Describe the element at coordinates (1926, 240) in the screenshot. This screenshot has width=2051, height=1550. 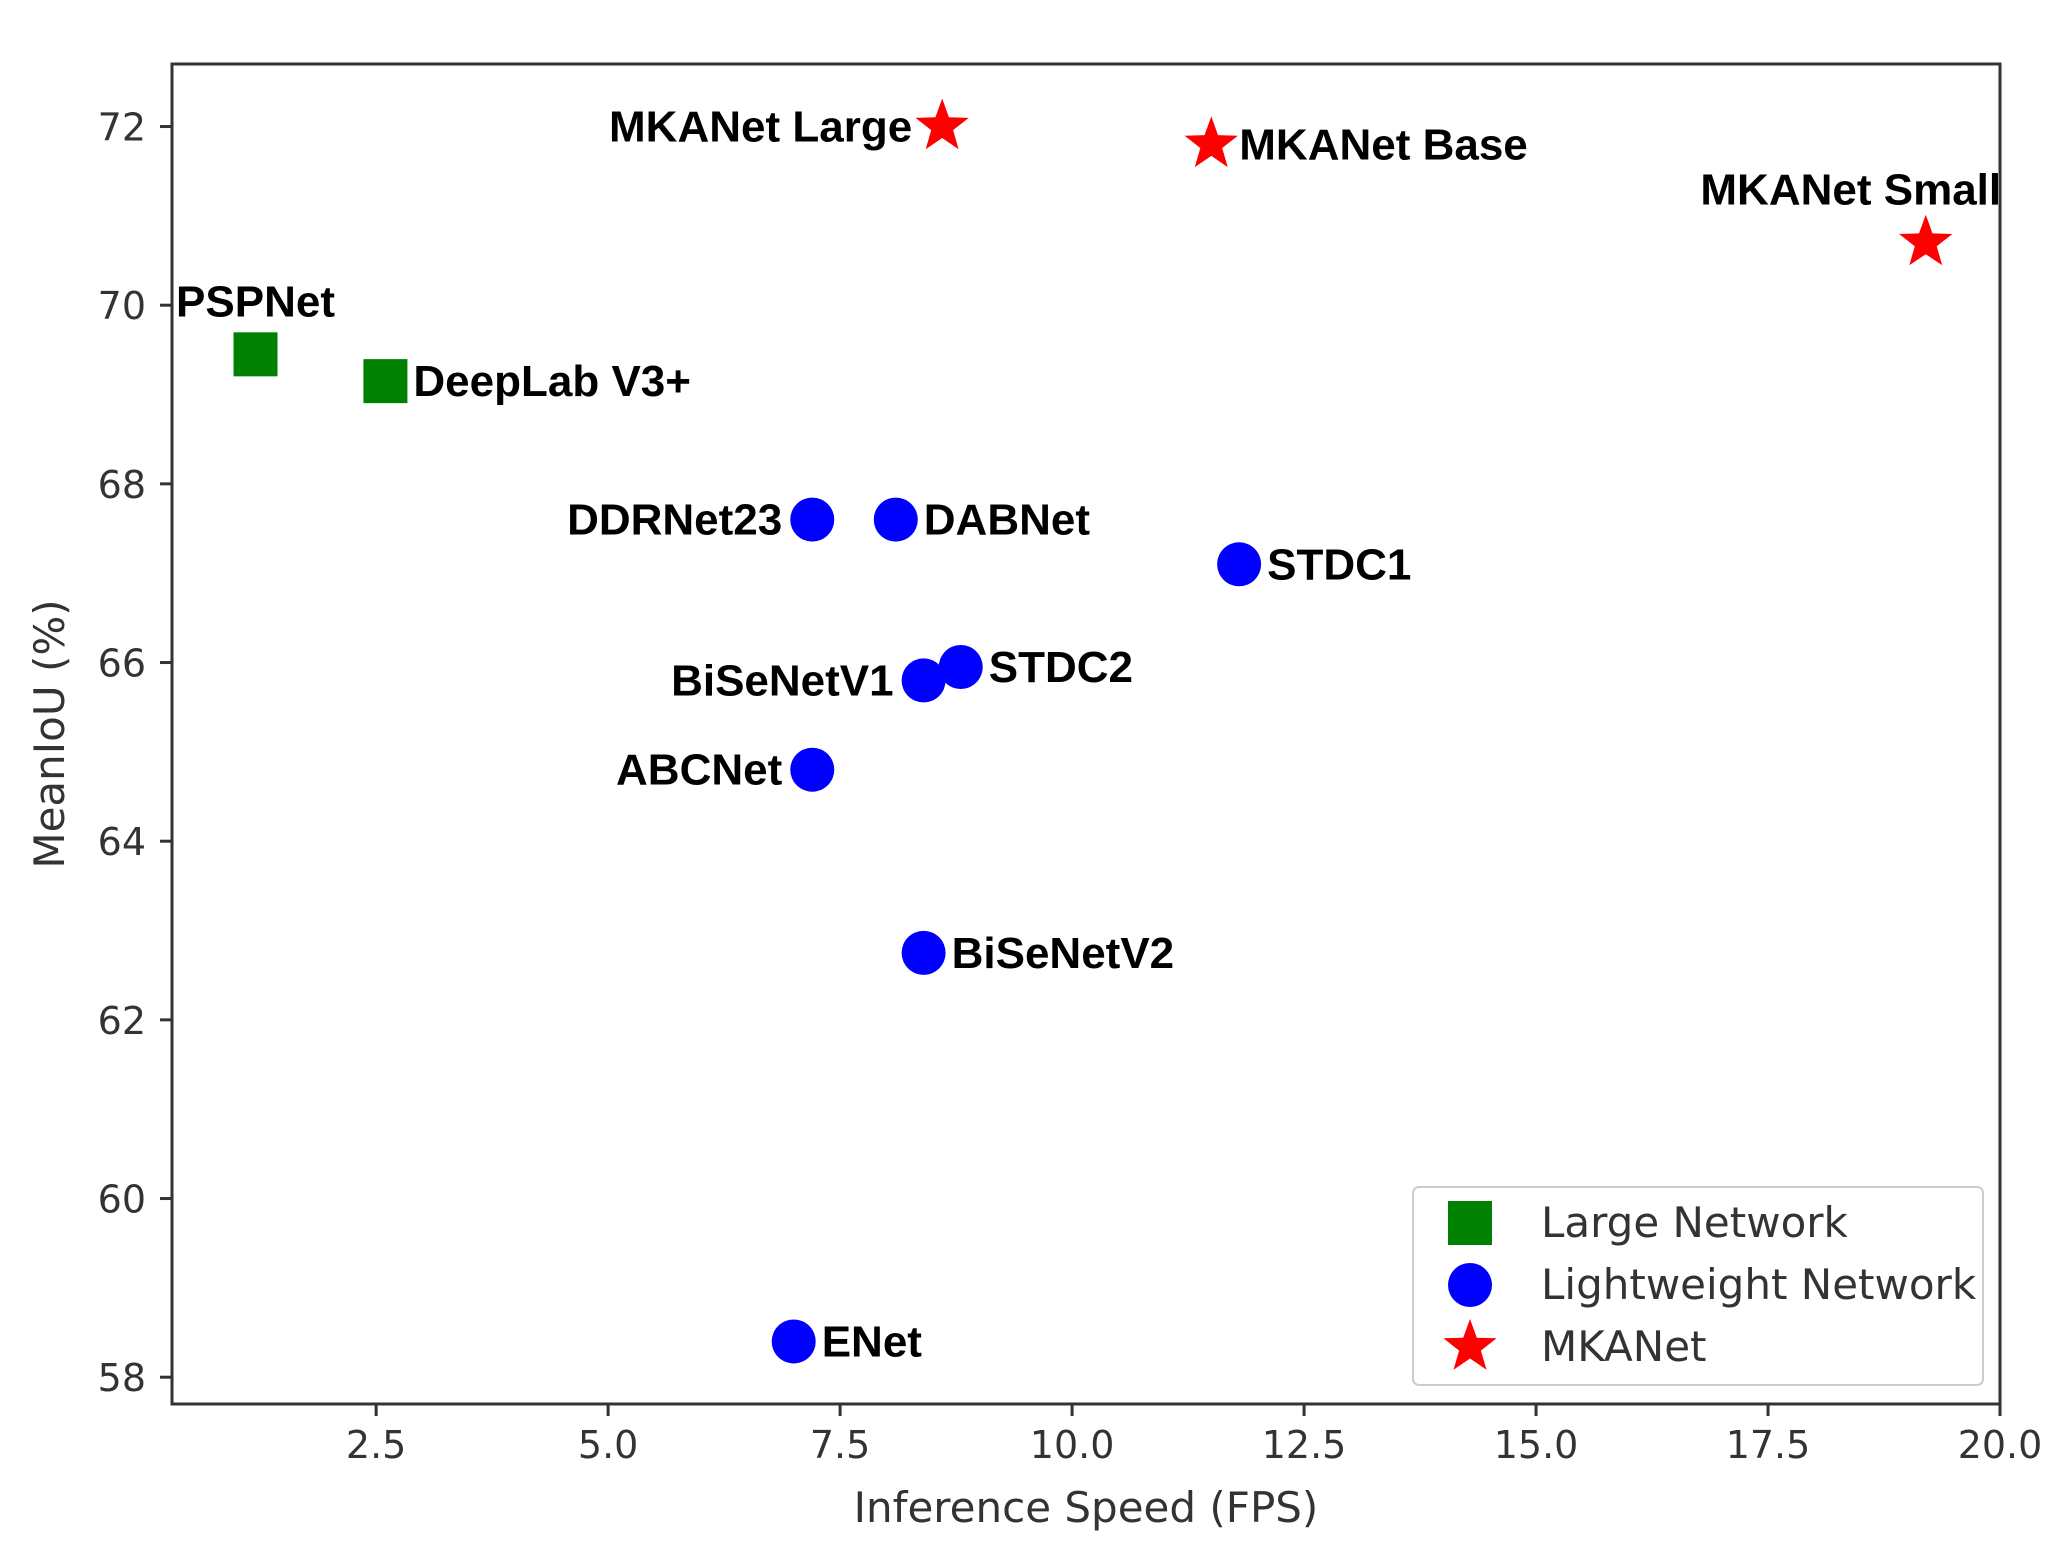
I see `point-mkanet-small` at that location.